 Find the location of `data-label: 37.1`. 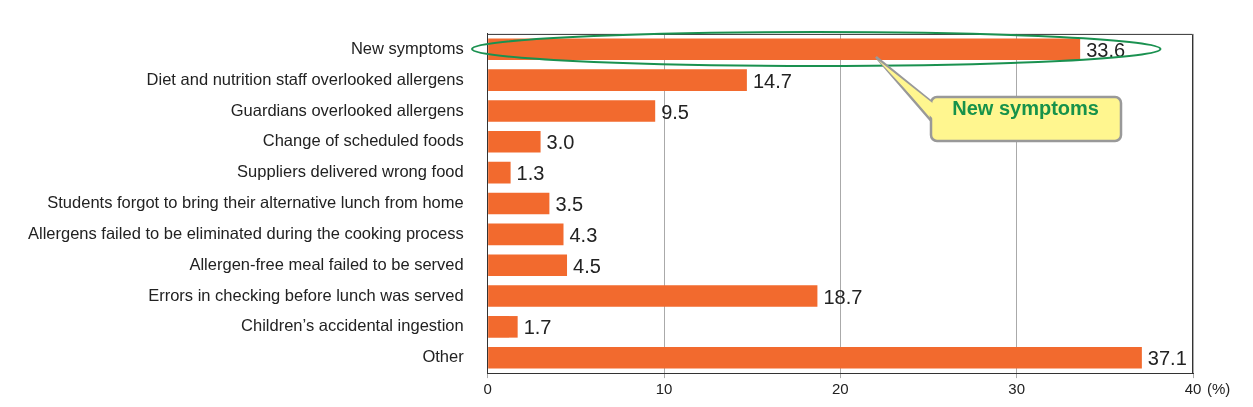

data-label: 37.1 is located at coordinates (1167, 358).